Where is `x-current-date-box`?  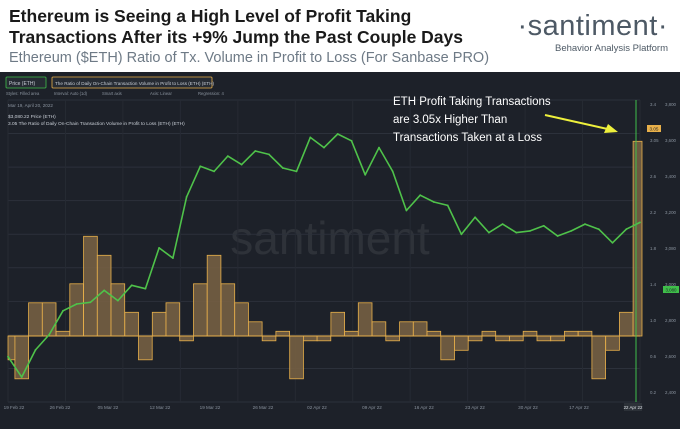 x-current-date-box is located at coordinates (633, 407).